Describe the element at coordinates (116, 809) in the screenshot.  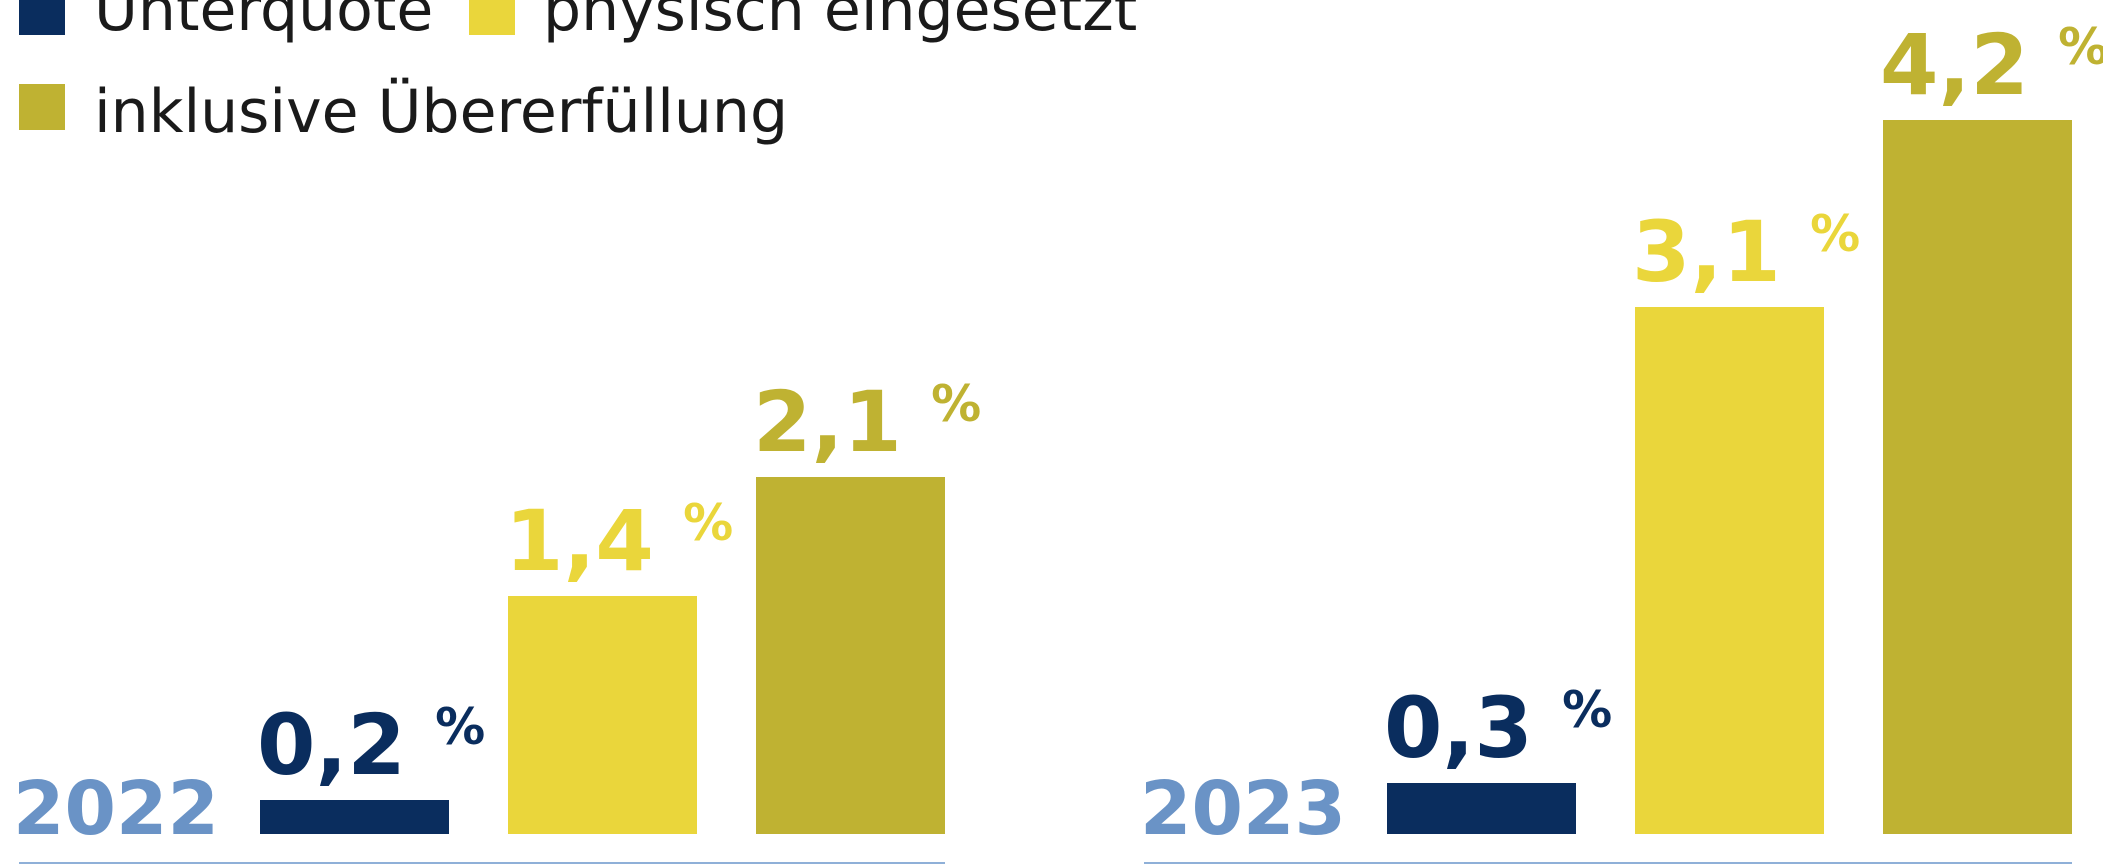
I see `year-label: 2022` at that location.